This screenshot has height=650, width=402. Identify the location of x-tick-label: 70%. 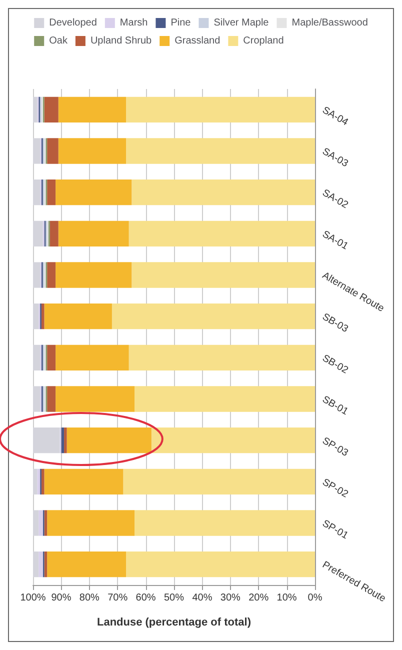
(118, 598).